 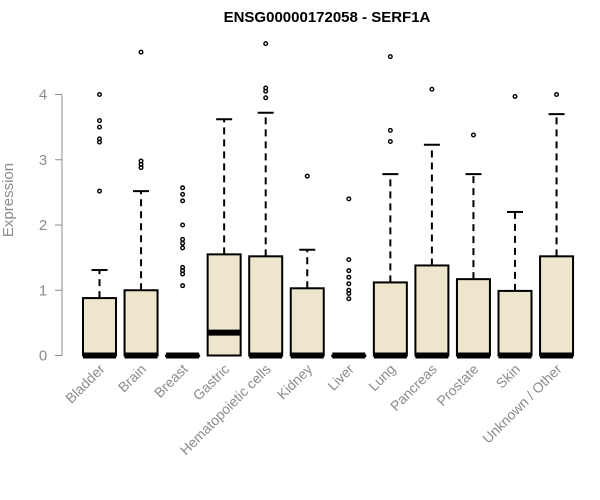 I want to click on y-axis-label: Expression, so click(x=8, y=200).